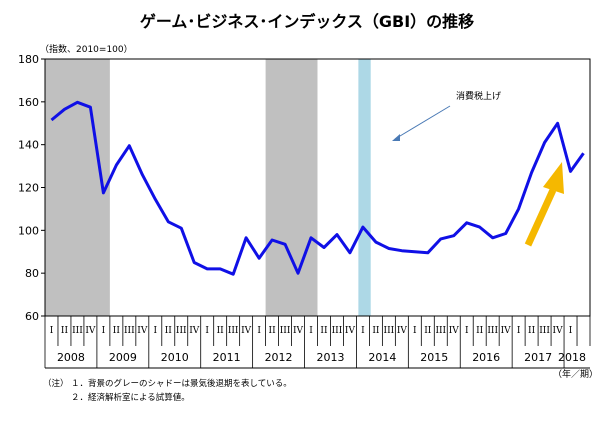  I want to click on y-tick-label: 140, so click(28, 145).